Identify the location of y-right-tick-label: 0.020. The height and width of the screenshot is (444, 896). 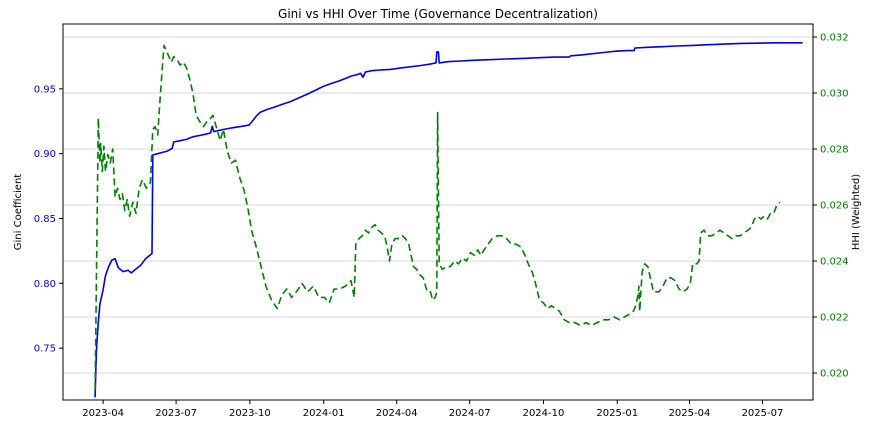
(834, 374).